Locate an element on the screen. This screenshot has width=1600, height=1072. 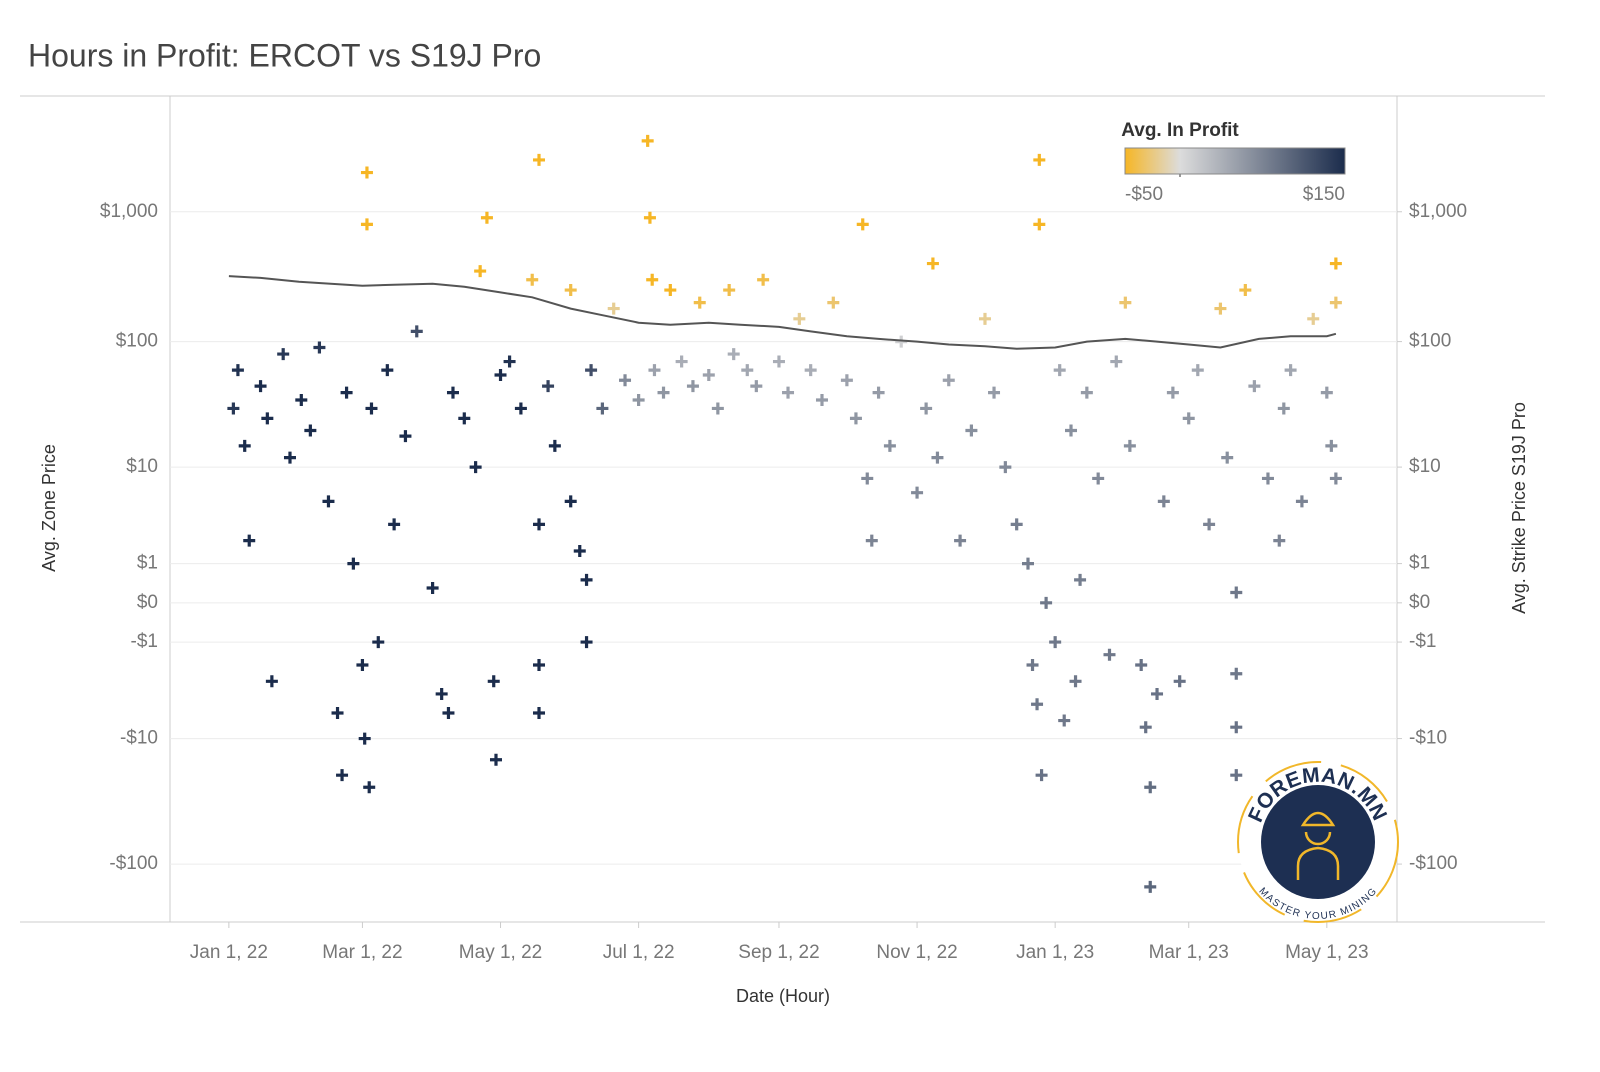
y2-tick-label: $100 is located at coordinates (1430, 341).